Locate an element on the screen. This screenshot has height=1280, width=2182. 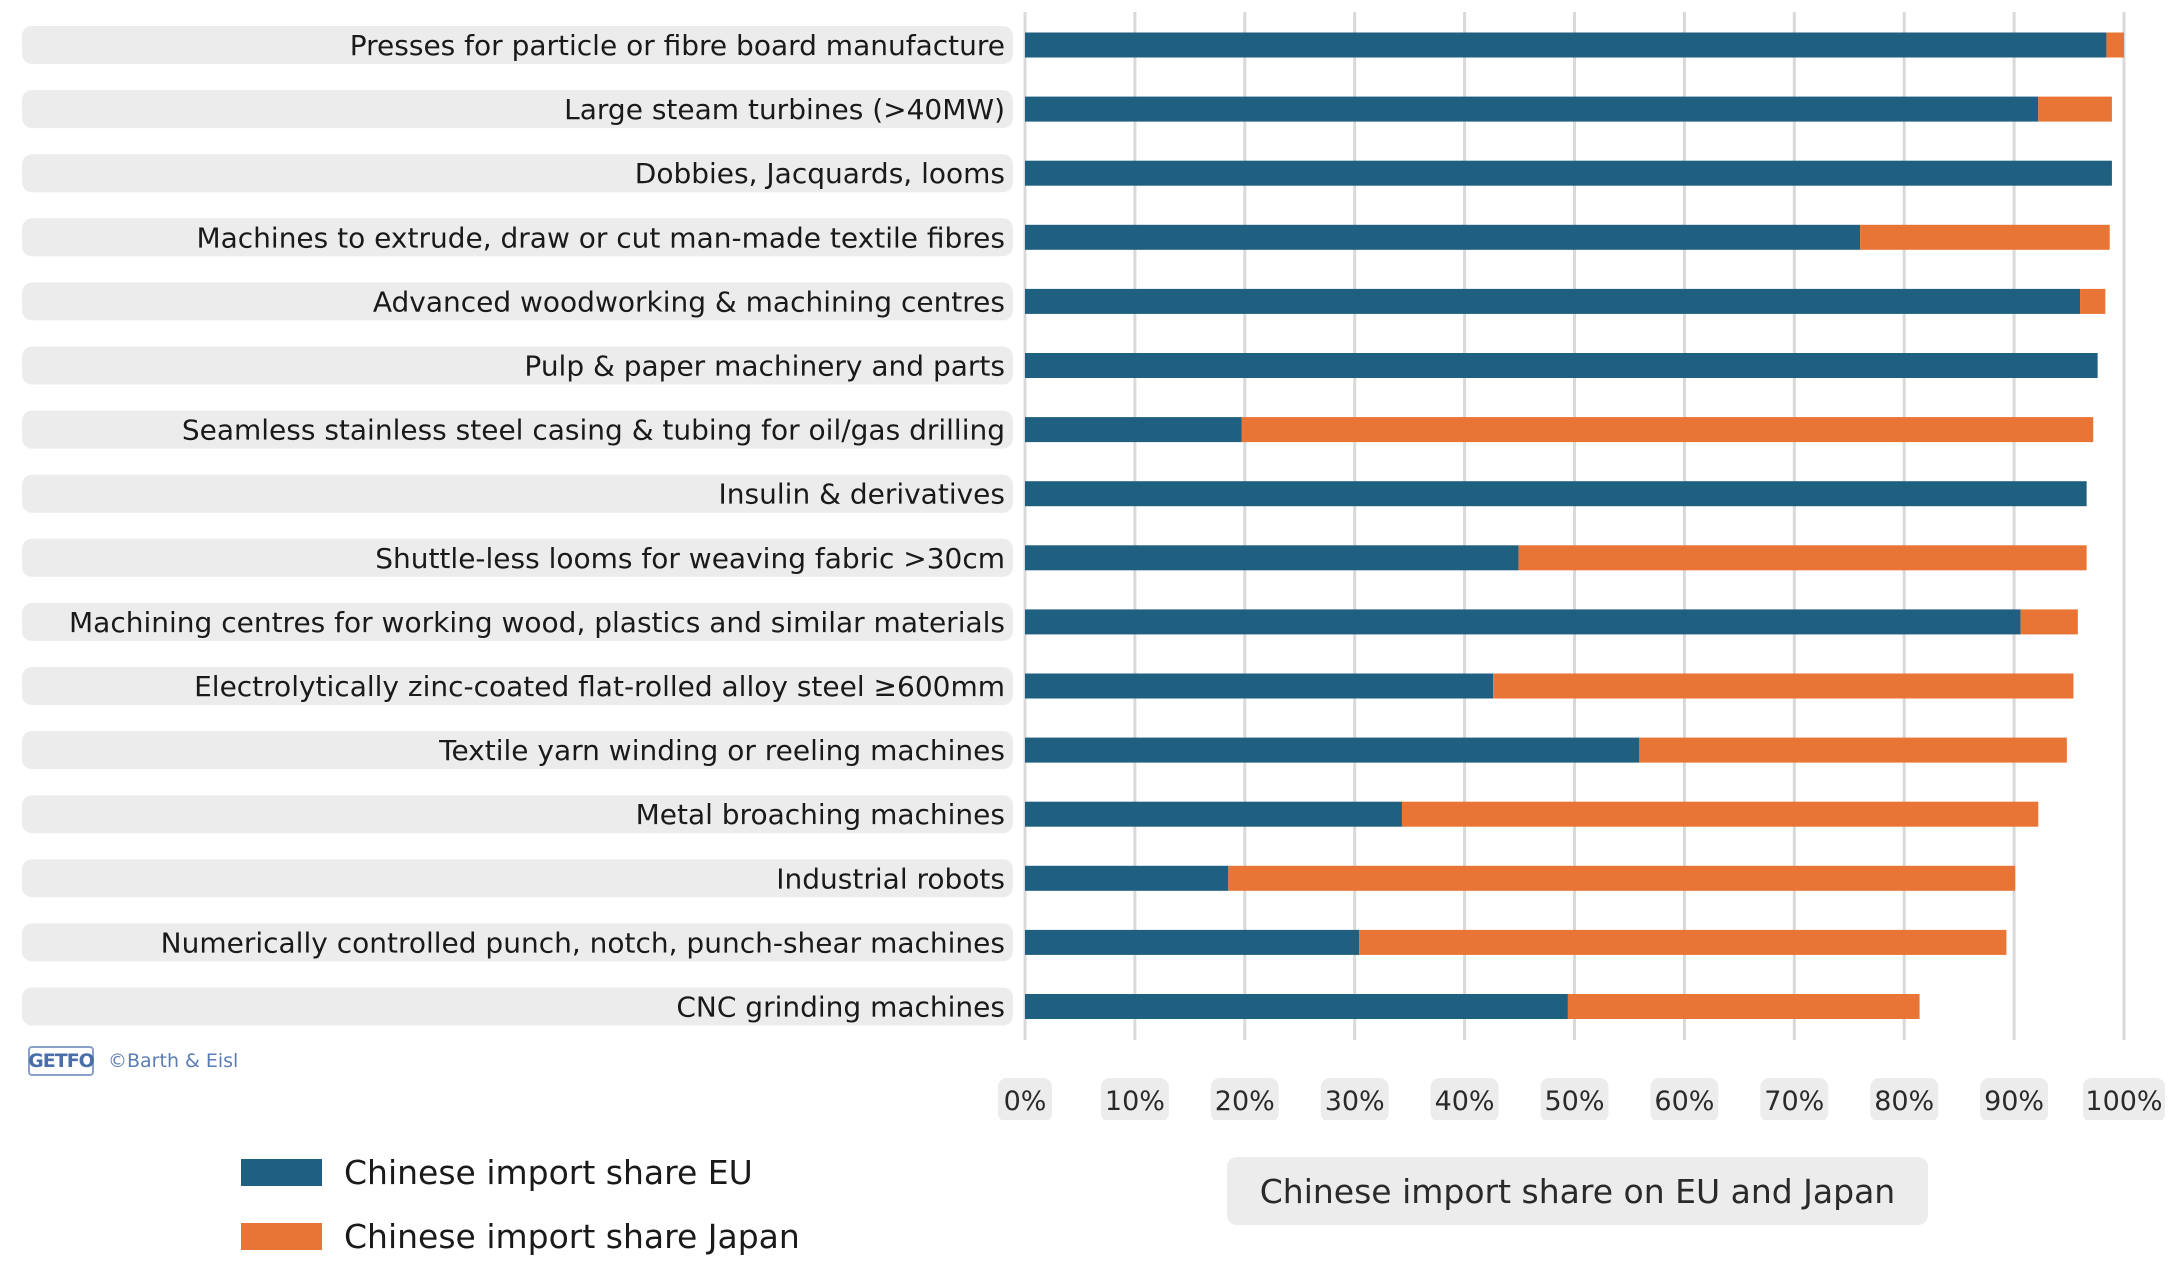
category-label: Advanced woodworking & machining centres is located at coordinates (689, 301).